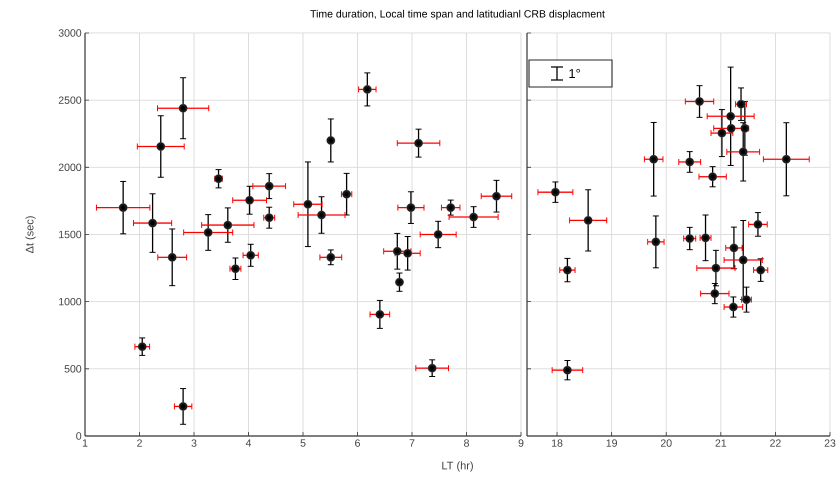 The width and height of the screenshot is (839, 485). Describe the element at coordinates (357, 443) in the screenshot. I see `x-tick-label: 6` at that location.